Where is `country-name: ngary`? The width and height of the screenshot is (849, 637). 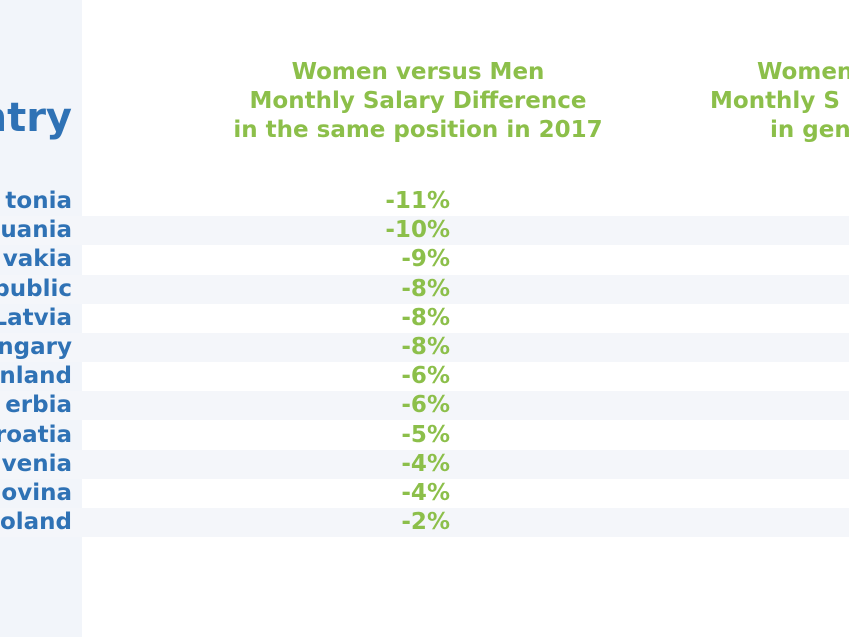
country-name: ngary is located at coordinates (36, 347).